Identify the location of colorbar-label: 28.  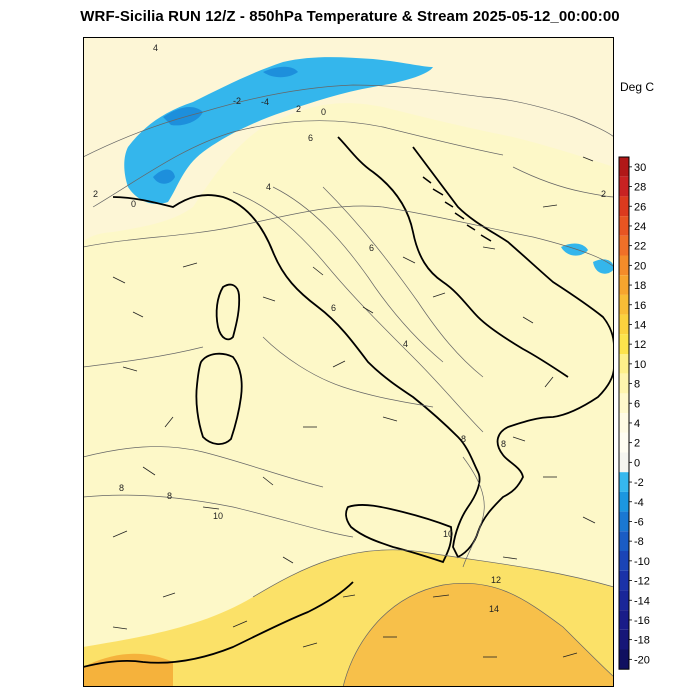
(640, 188).